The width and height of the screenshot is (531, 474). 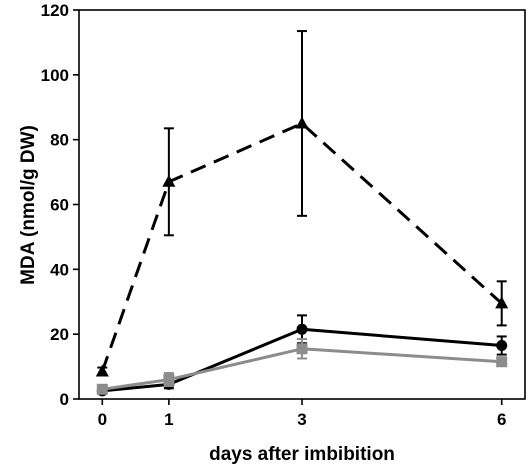 I want to click on y-tick-label: 0, so click(x=64, y=399).